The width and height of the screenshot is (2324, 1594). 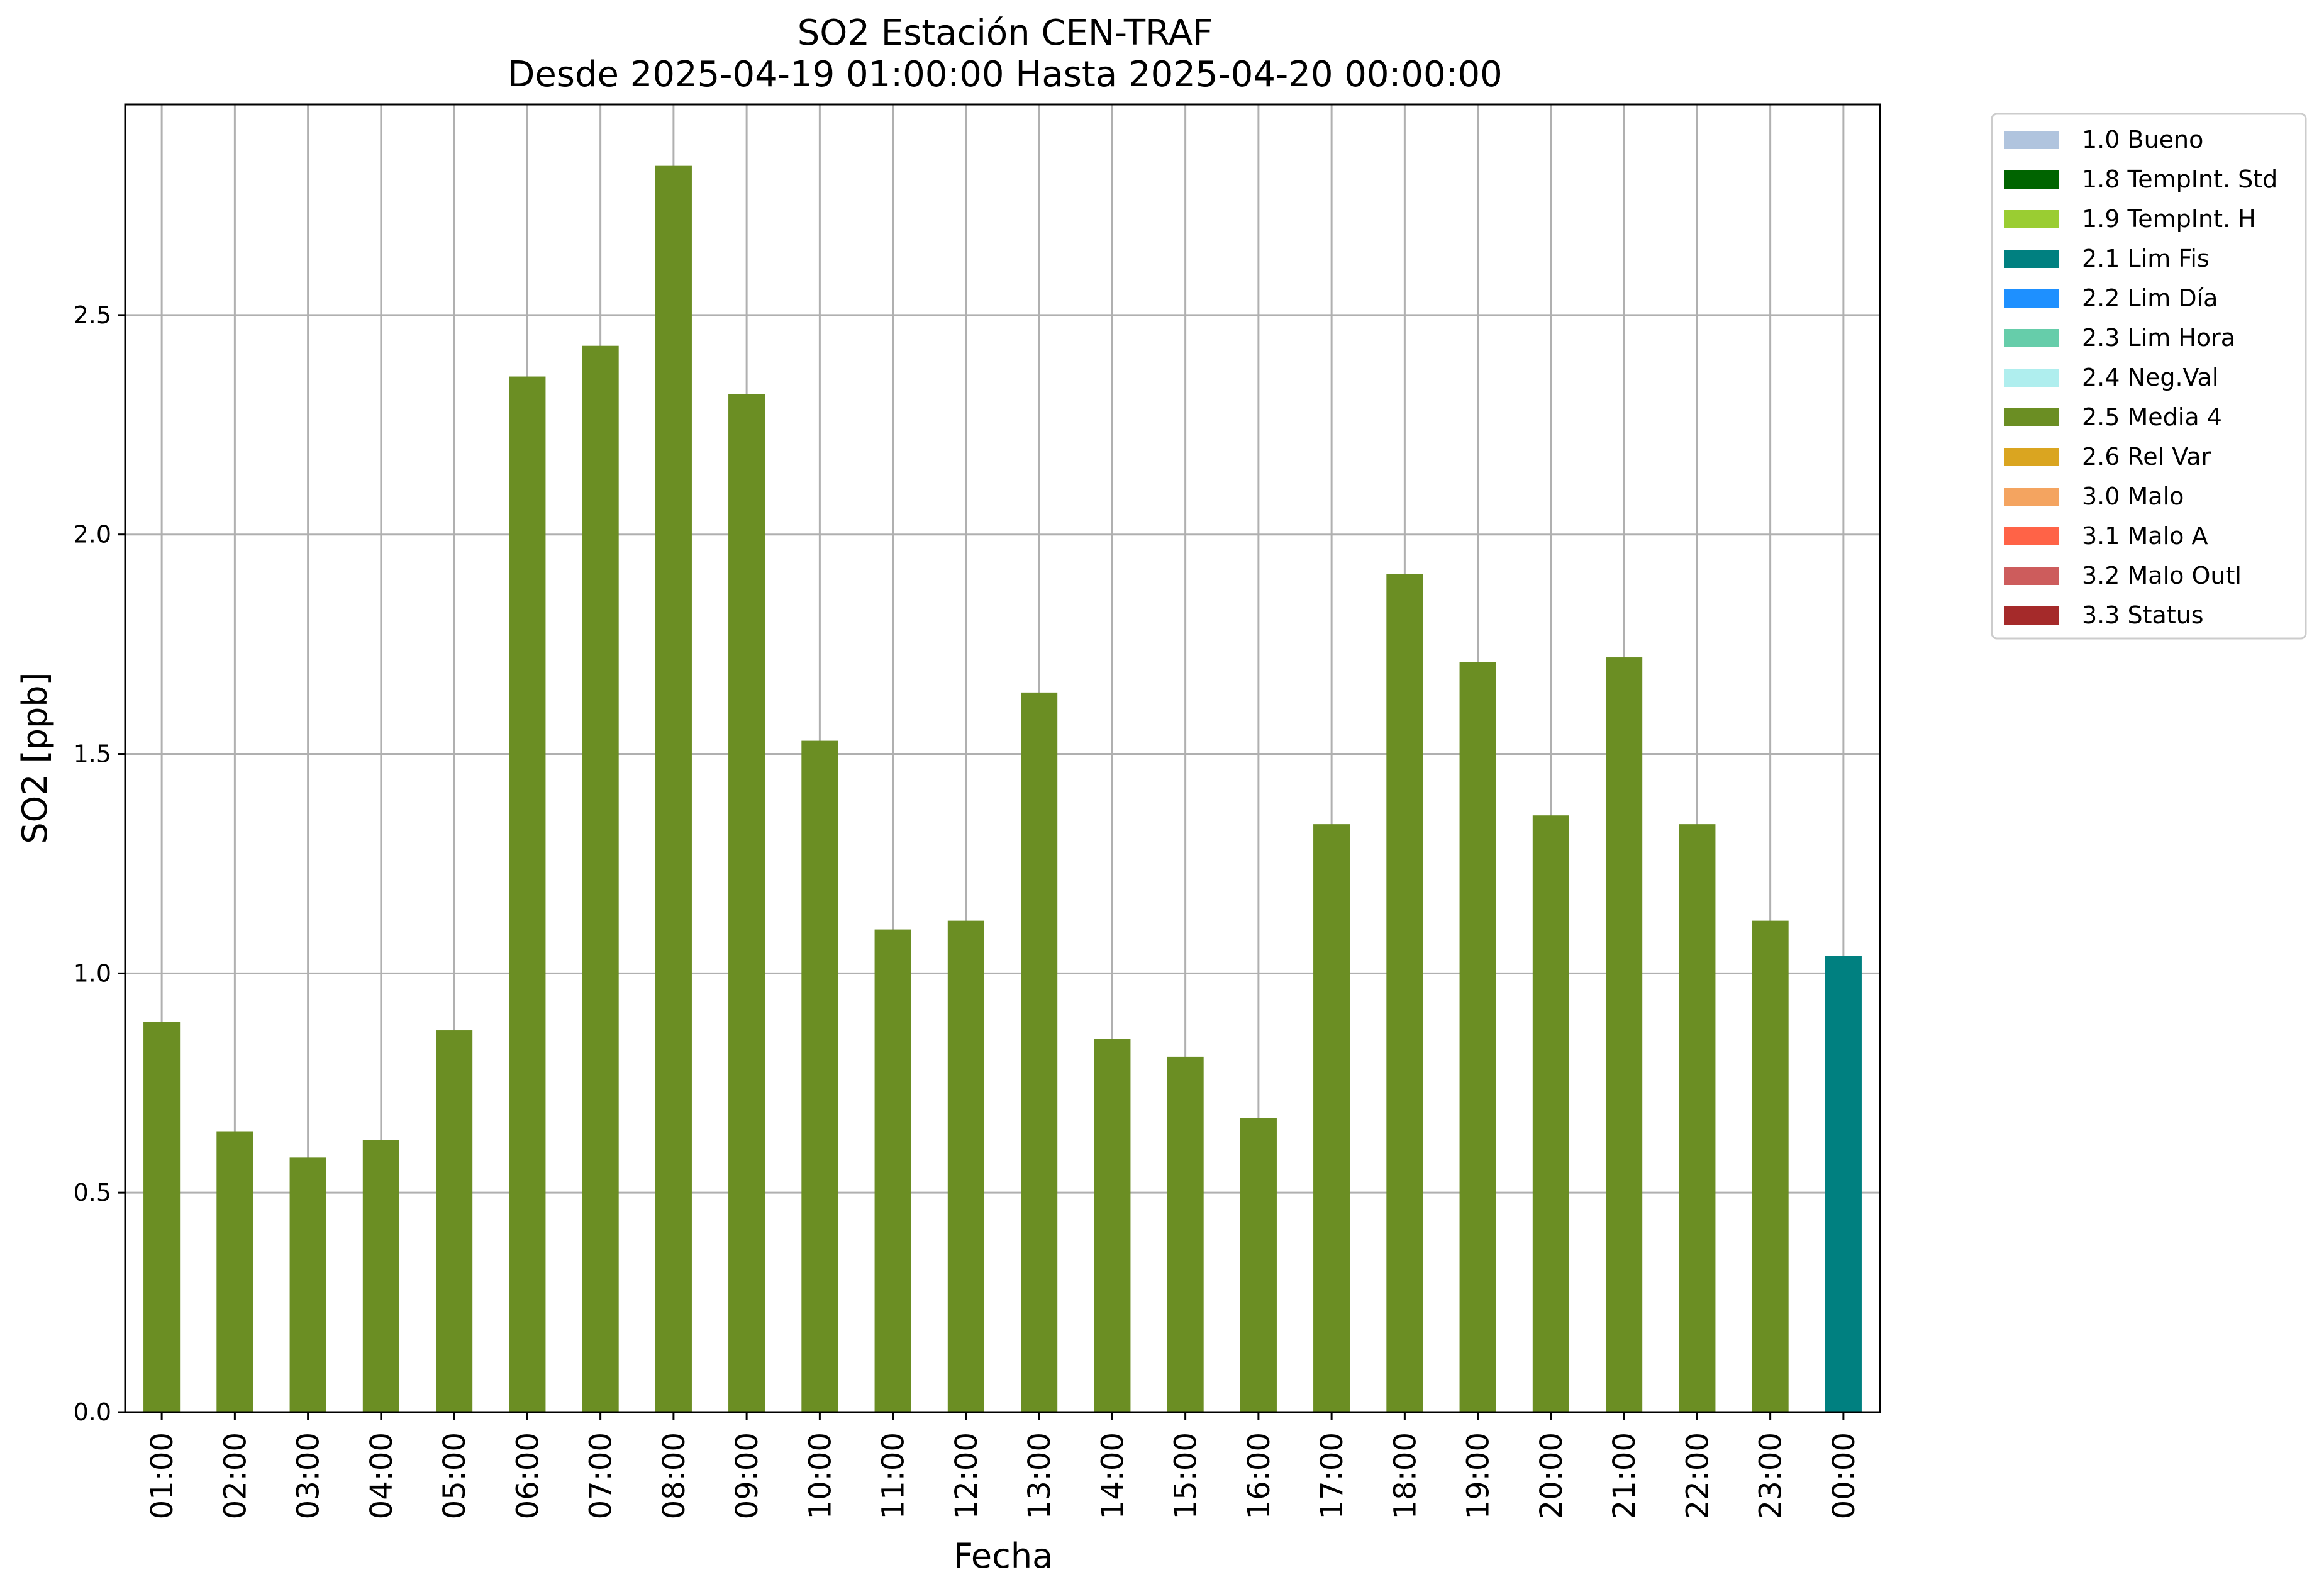 I want to click on x-tick-label: 11:00, so click(x=893, y=1475).